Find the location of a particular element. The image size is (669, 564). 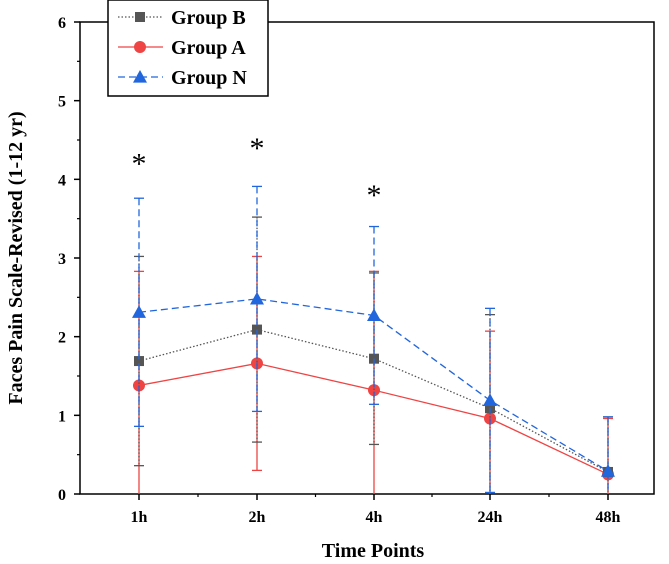

y-tick-label: 4 is located at coordinates (62, 180).